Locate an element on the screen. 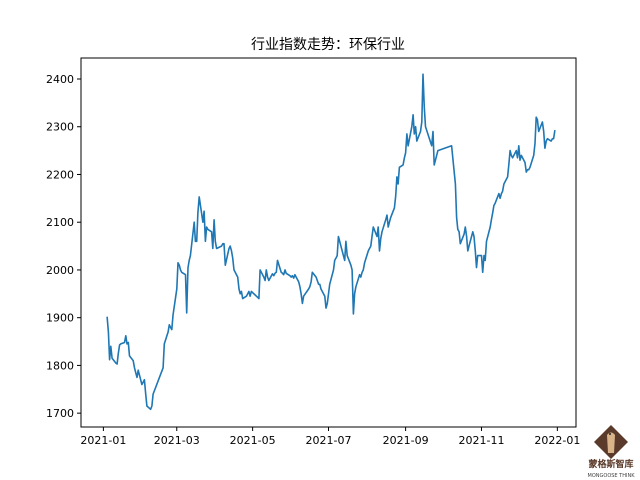  mongoose-think-logo: 蒙格斯智库 MONGOOSE THINK is located at coordinates (611, 452).